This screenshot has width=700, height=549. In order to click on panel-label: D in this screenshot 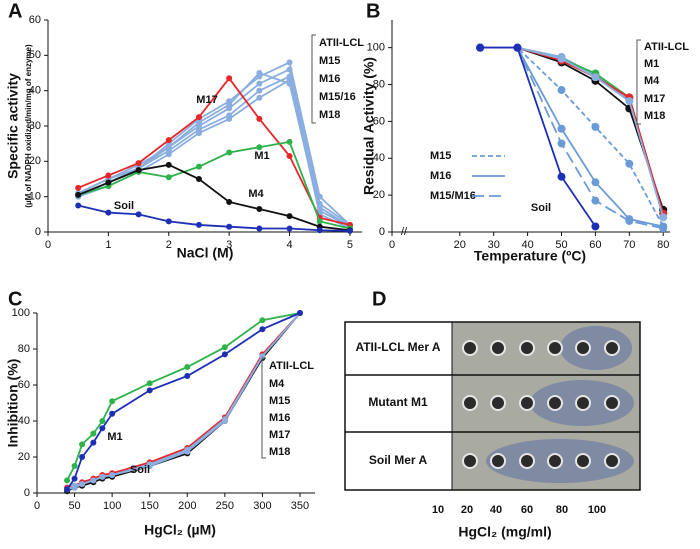, I will do `click(379, 299)`.